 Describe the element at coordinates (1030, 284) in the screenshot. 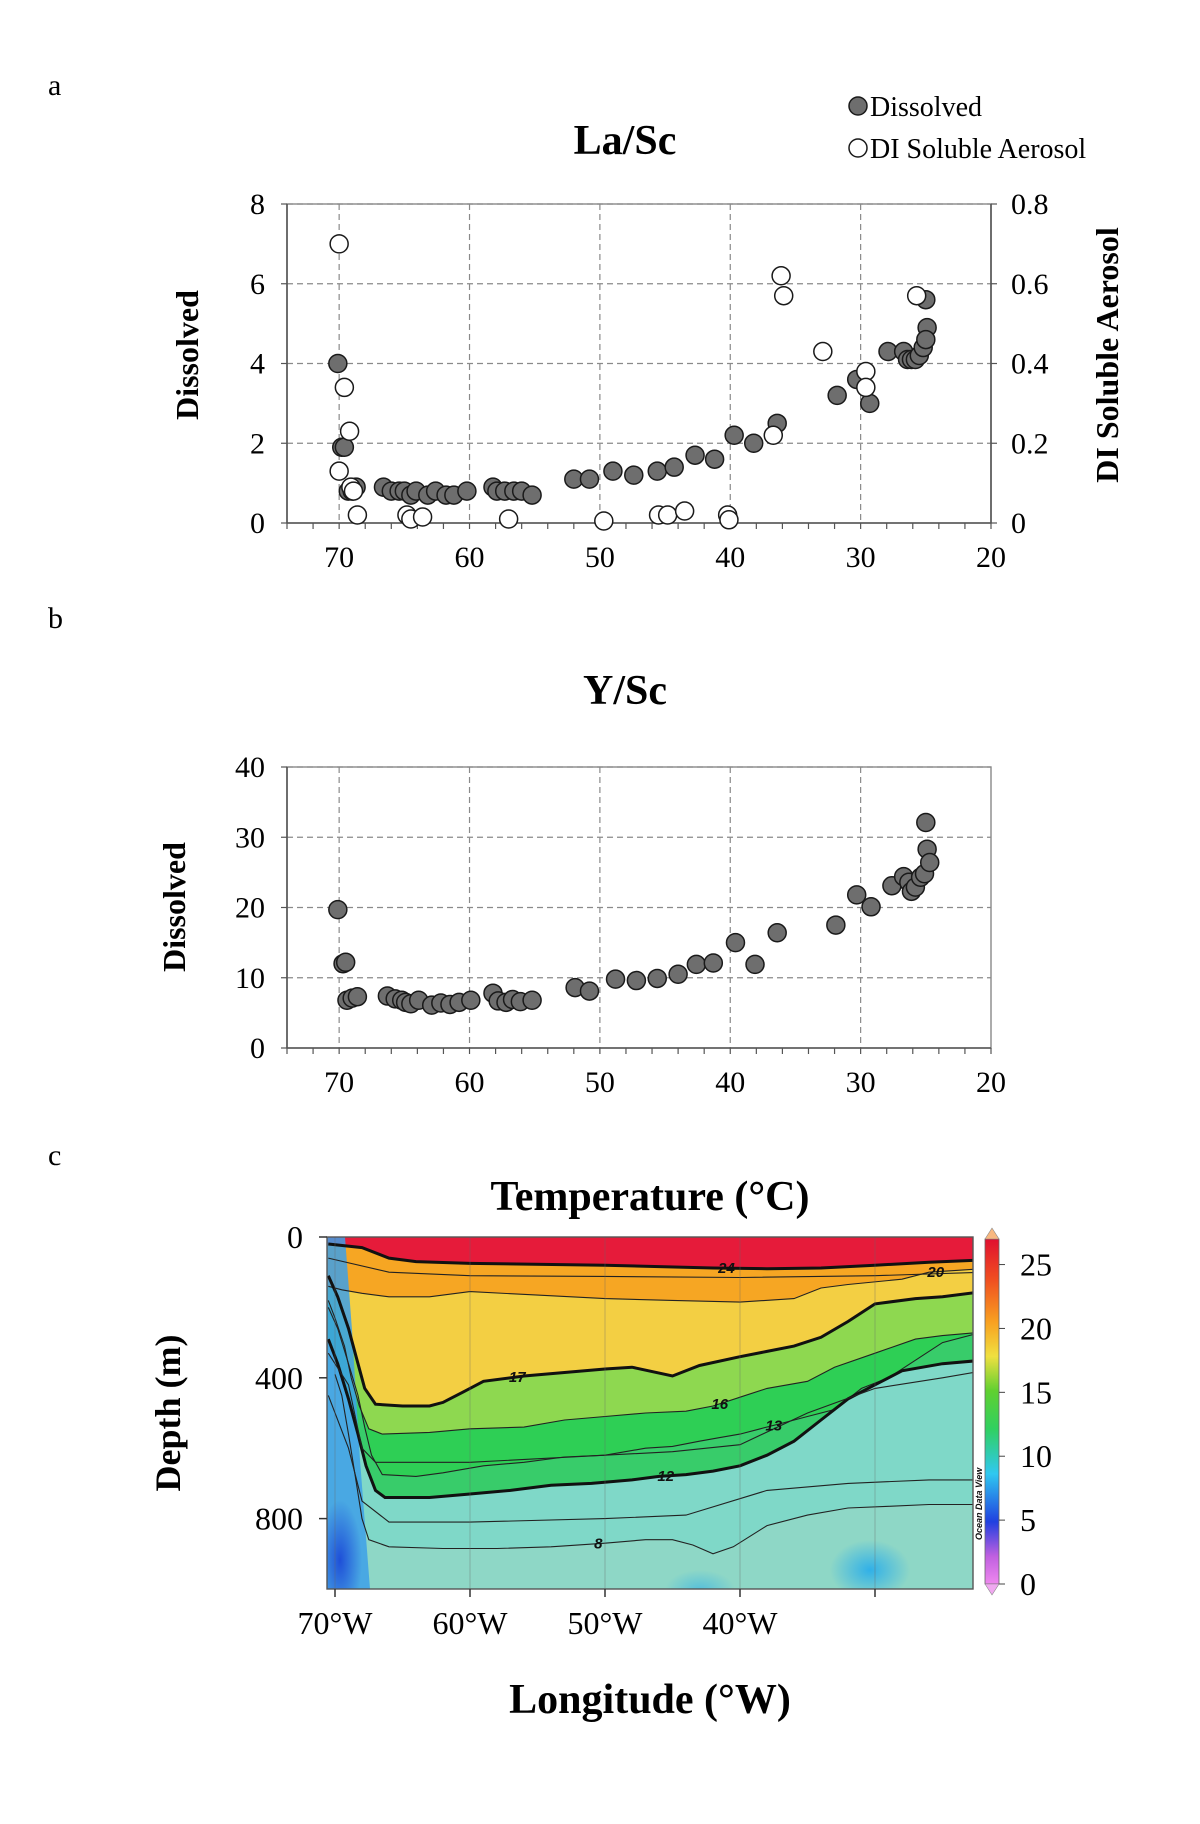

I see `chart-a-y2tick-label: 0.6` at that location.